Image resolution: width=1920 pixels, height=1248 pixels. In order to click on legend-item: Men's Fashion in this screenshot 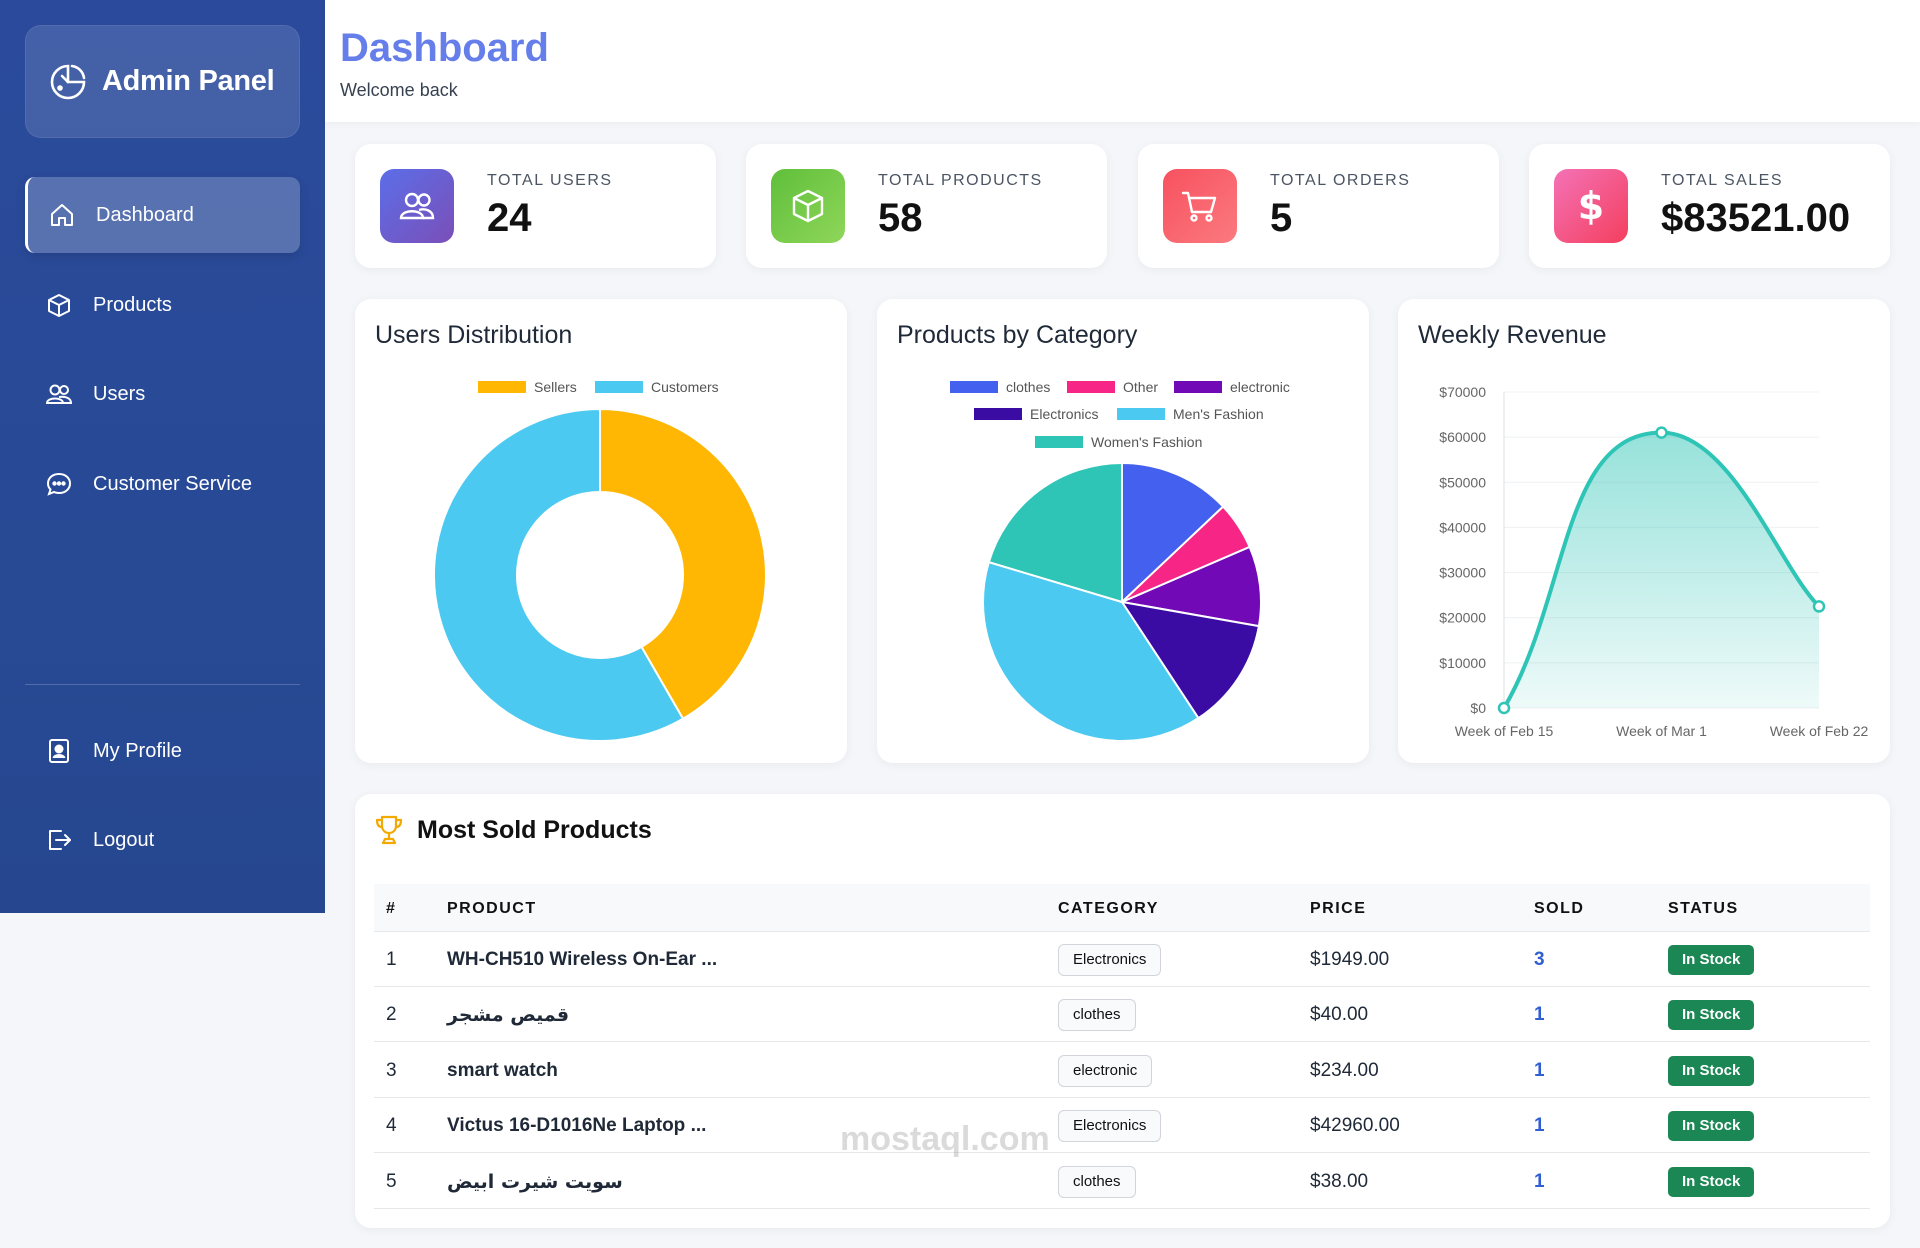, I will do `click(1190, 414)`.